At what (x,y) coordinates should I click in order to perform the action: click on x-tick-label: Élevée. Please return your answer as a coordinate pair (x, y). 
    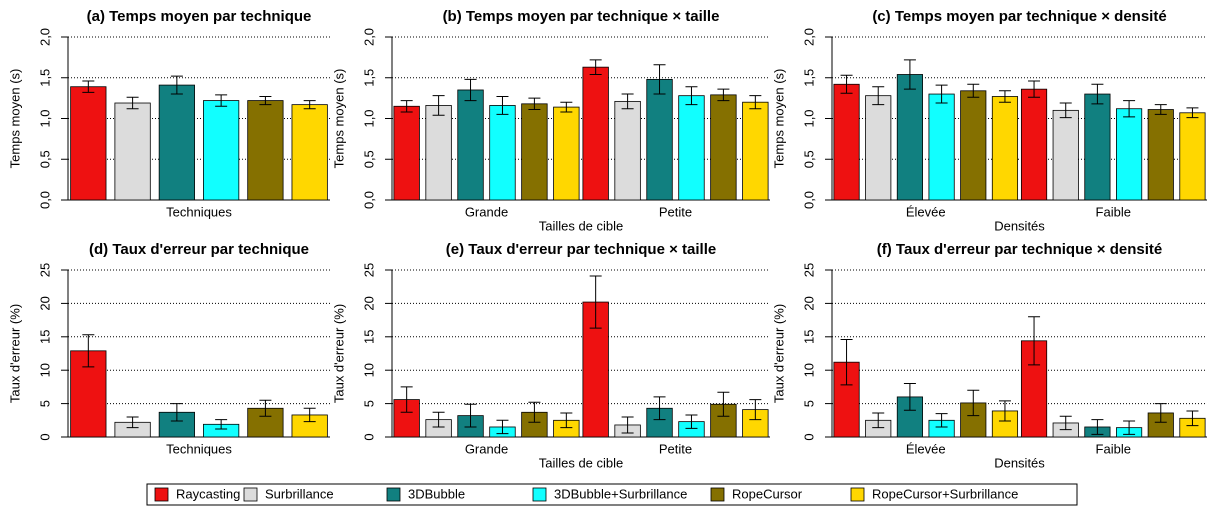
    Looking at the image, I should click on (926, 448).